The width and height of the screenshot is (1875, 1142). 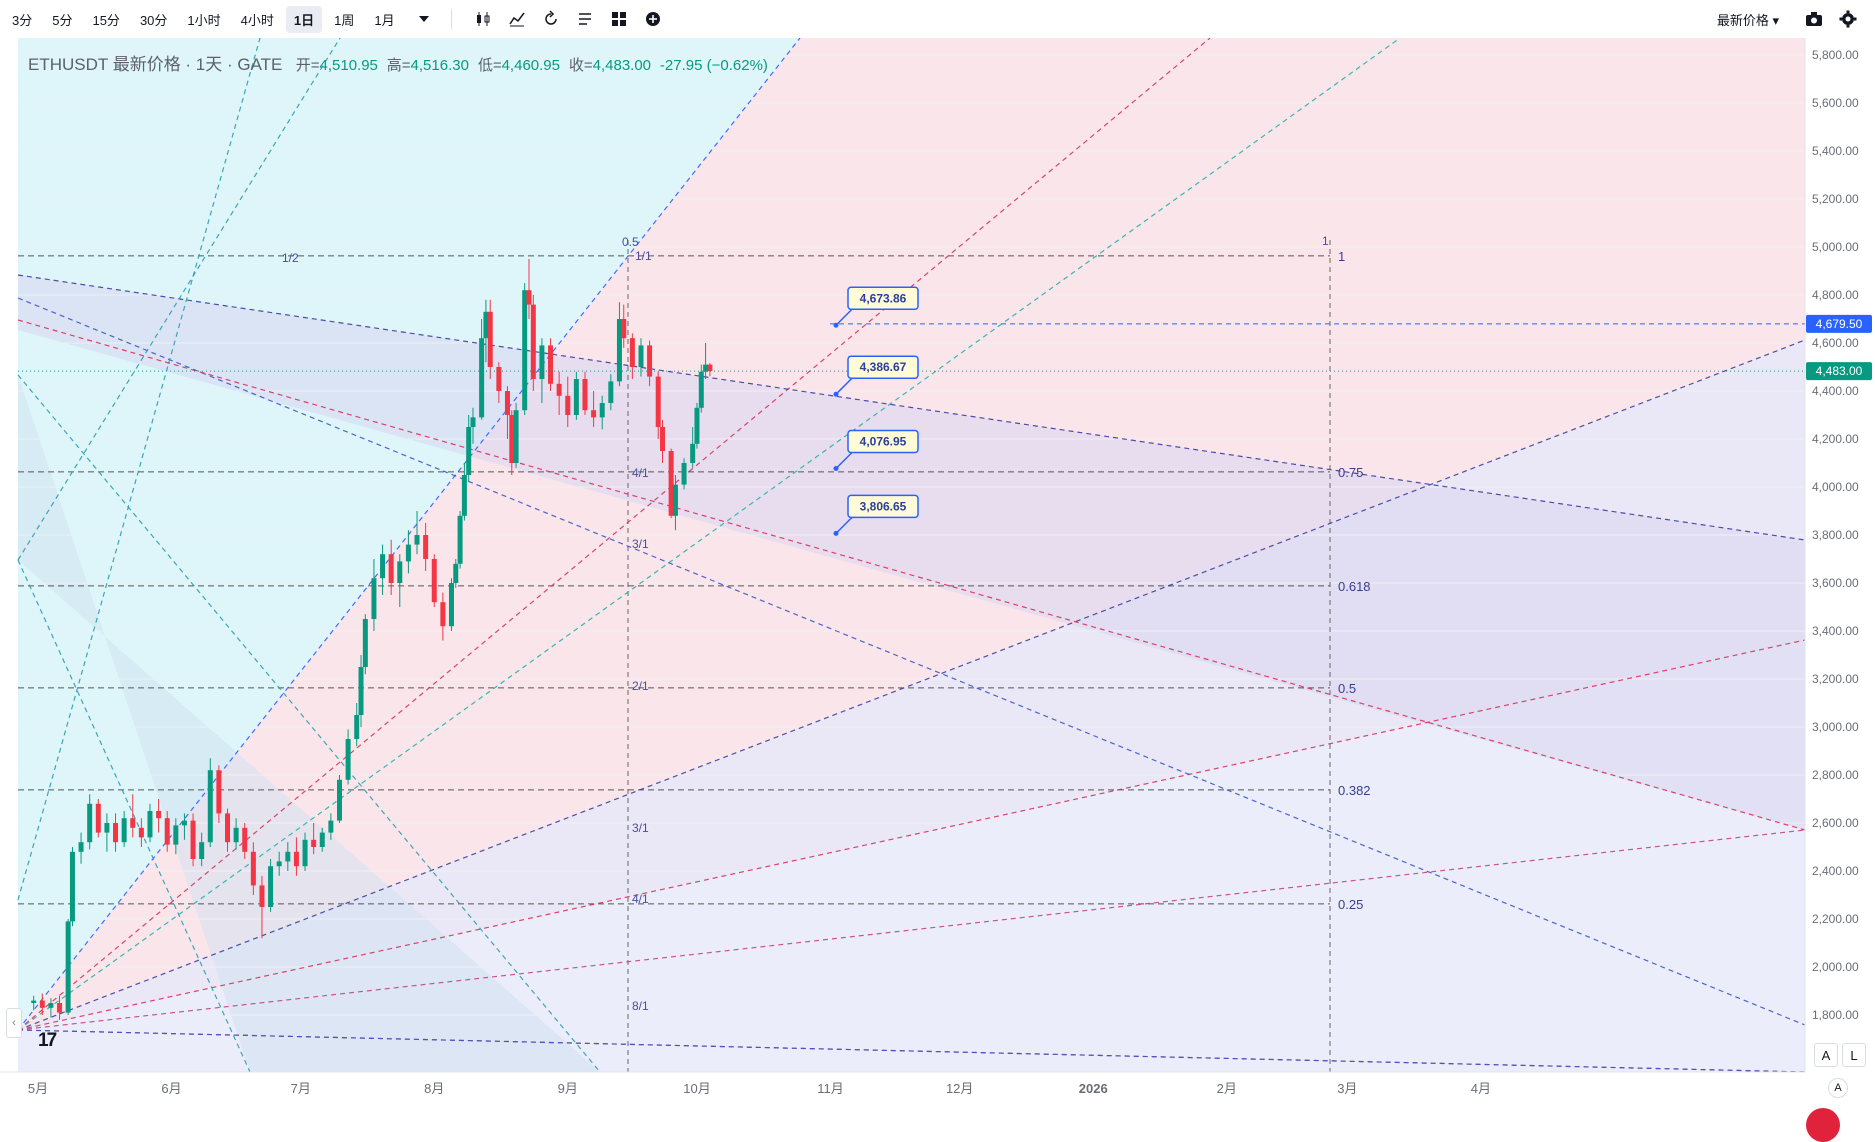 I want to click on fib-level-label: 1, so click(x=1341, y=256).